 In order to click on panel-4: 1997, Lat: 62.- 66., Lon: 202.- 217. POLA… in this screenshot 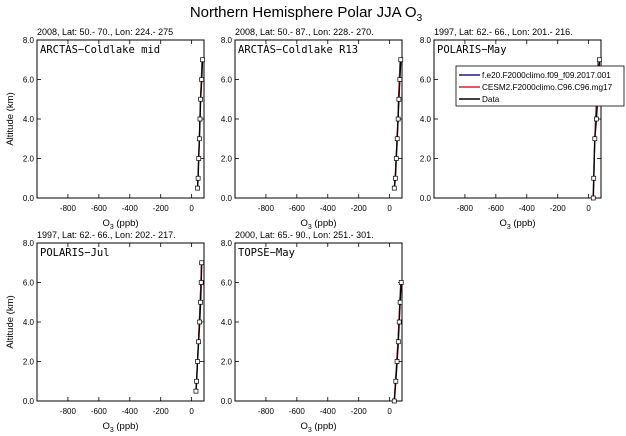, I will do `click(105, 332)`.